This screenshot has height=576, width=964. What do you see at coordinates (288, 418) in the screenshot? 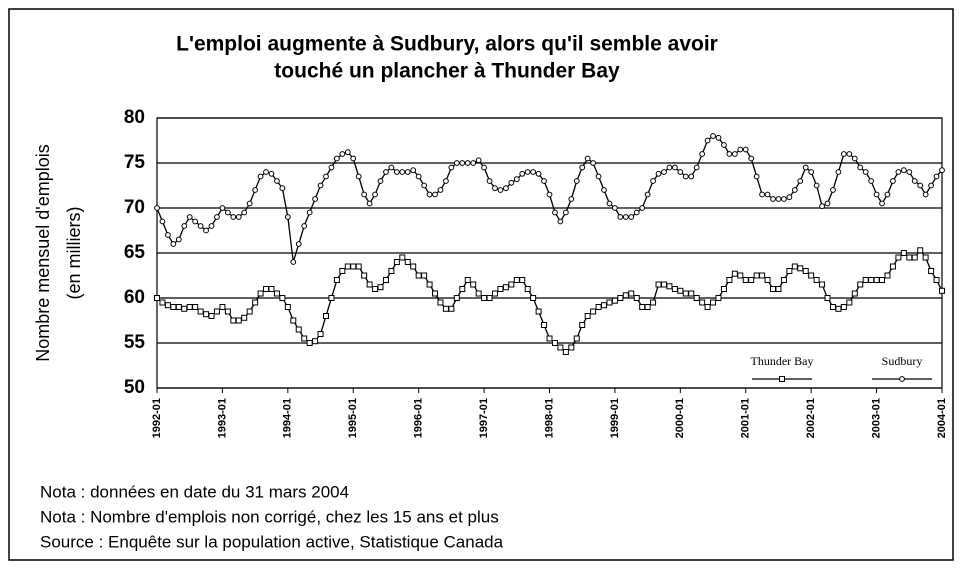
I see `x-tick-label: 1994-01` at bounding box center [288, 418].